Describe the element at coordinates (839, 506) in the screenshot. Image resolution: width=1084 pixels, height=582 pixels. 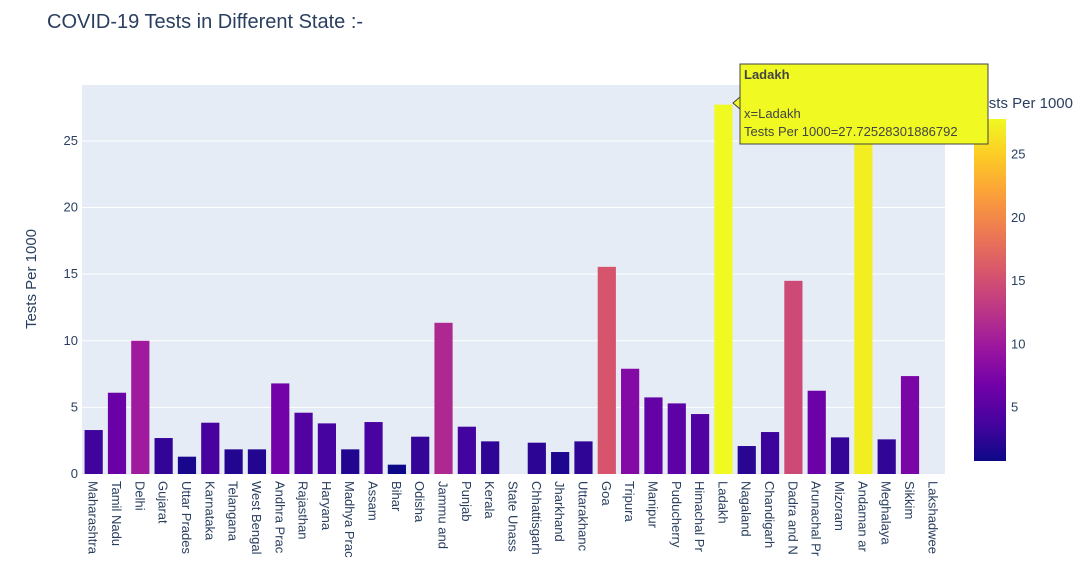
I see `x-tick-label: Mizoram` at that location.